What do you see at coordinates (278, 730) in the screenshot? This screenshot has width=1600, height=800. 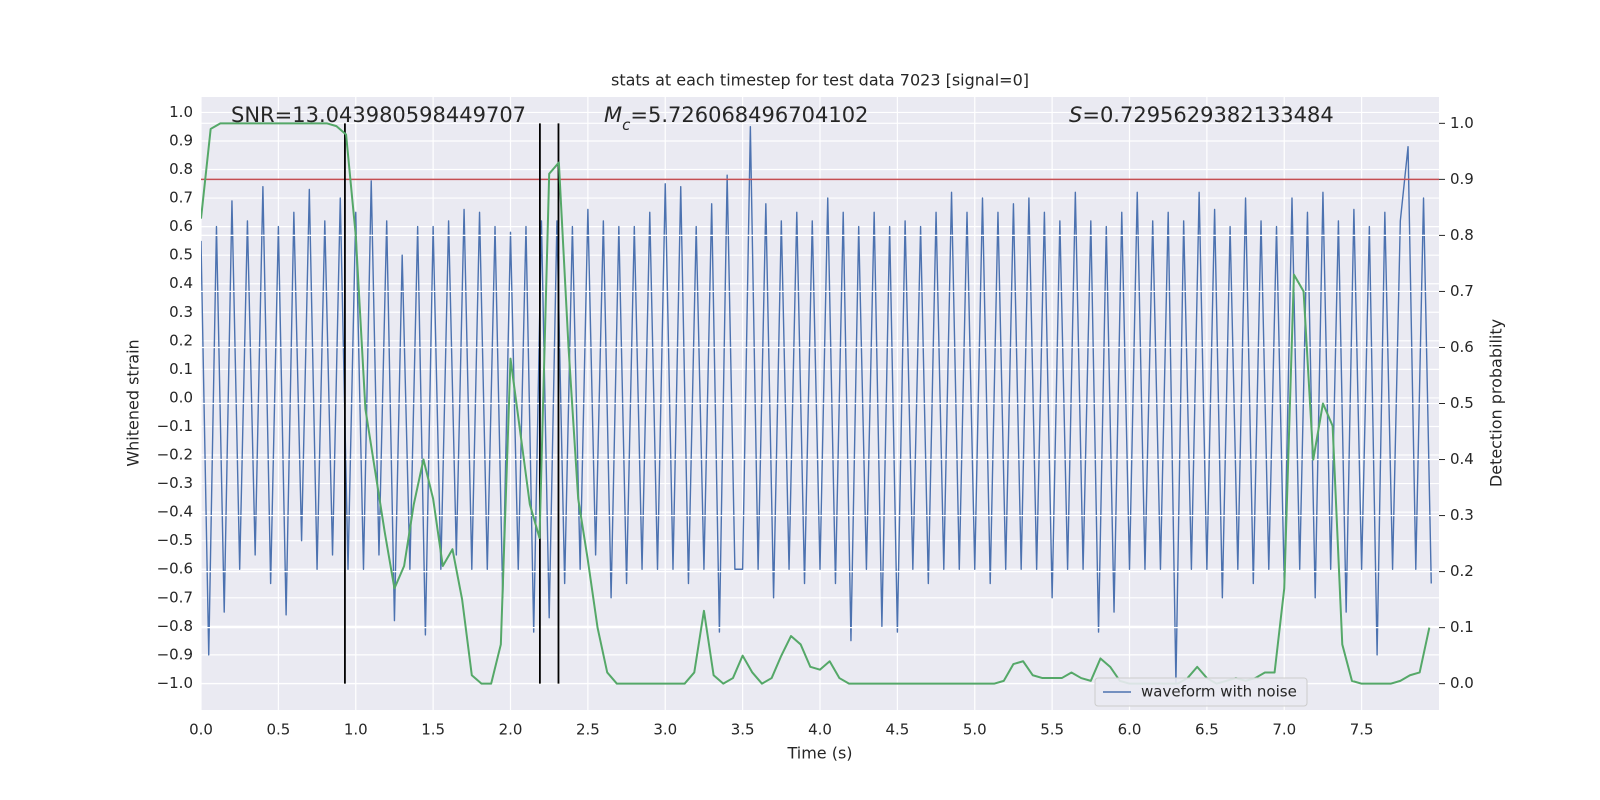 I see `x-tick-label: 0.5` at bounding box center [278, 730].